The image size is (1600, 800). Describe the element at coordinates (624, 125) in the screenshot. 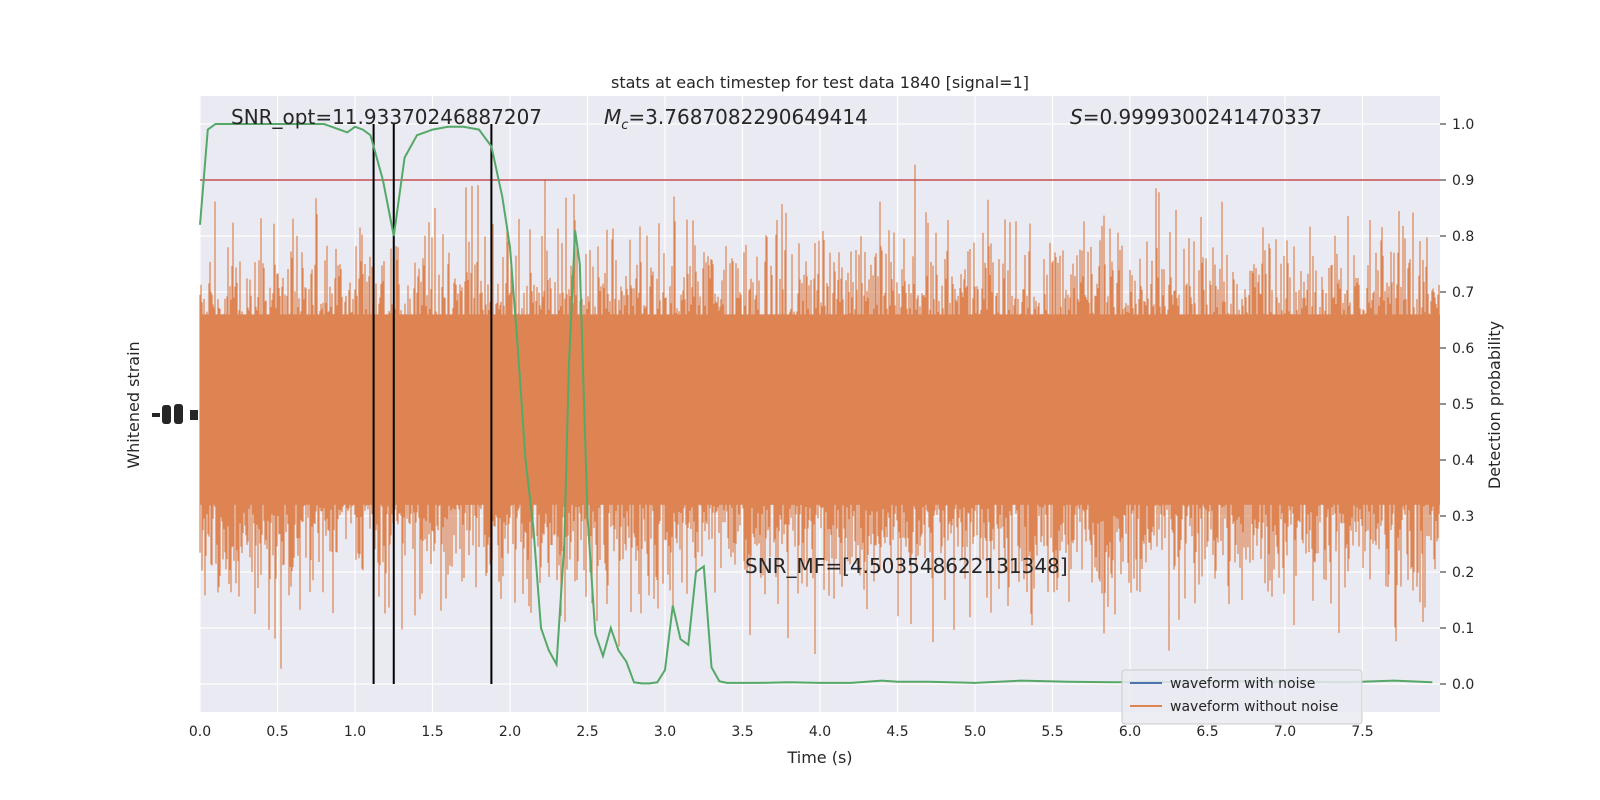

I see `chirp-mass-subscript: c` at that location.